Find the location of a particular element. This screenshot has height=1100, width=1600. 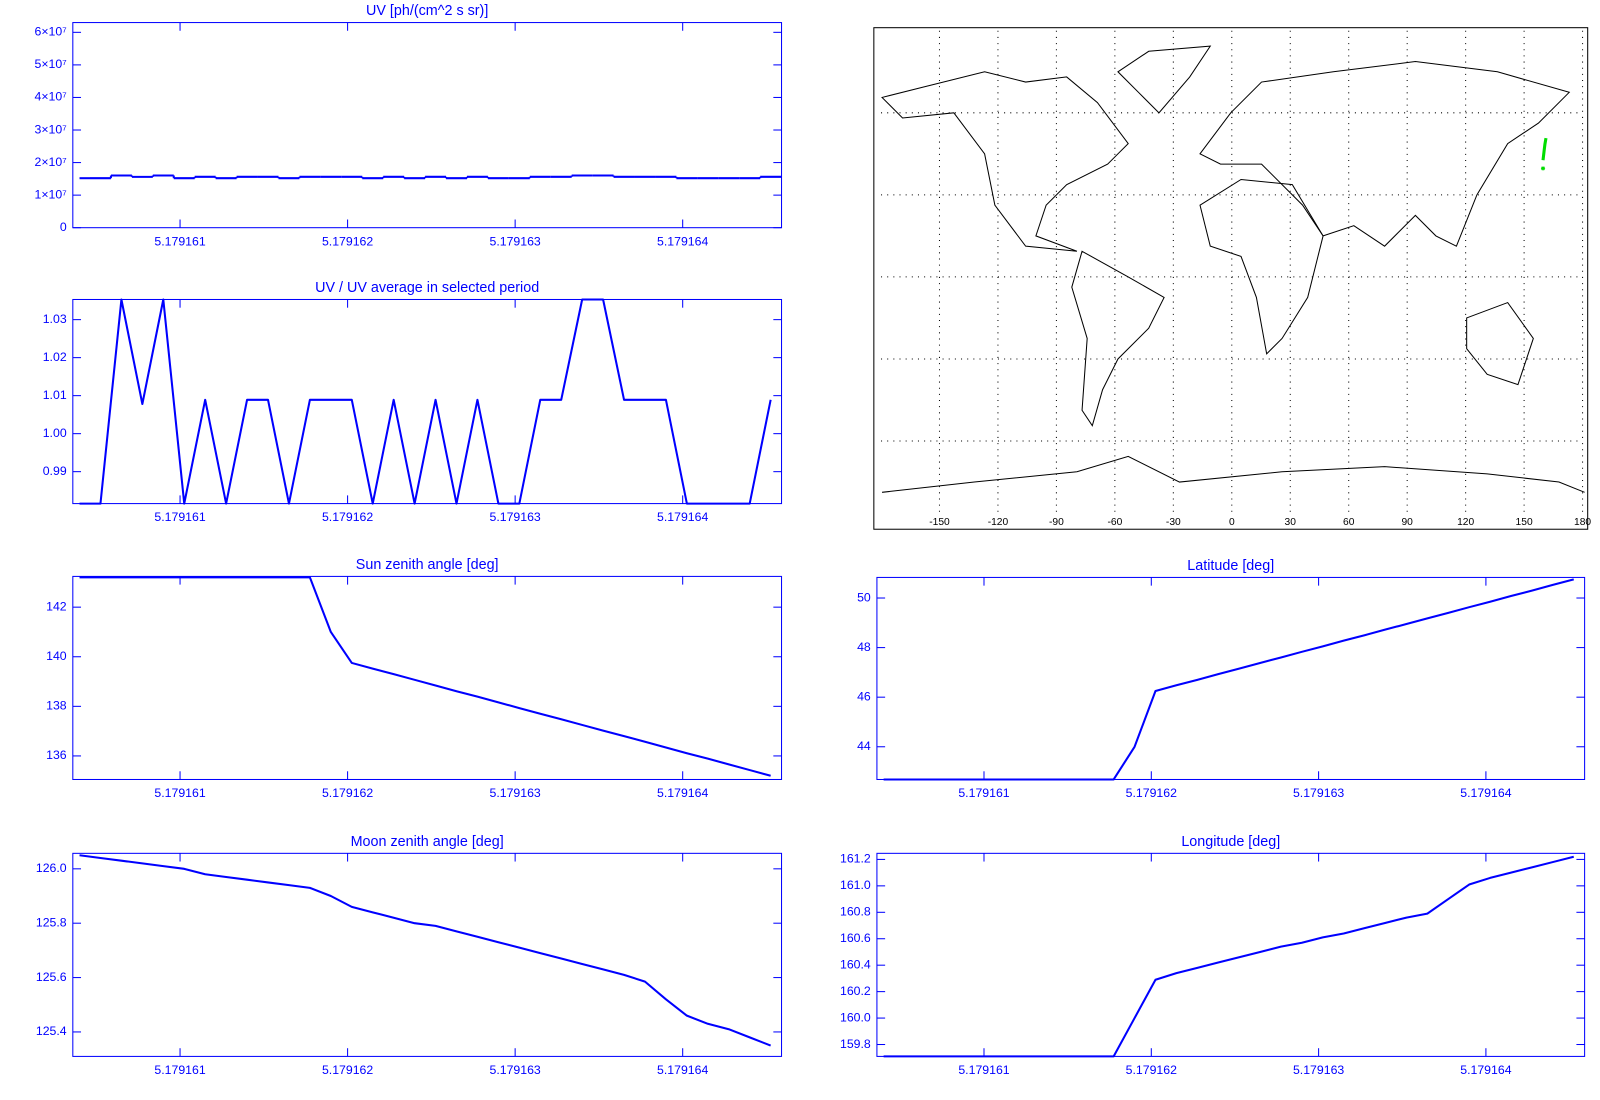

coast-australia is located at coordinates (1500, 343).